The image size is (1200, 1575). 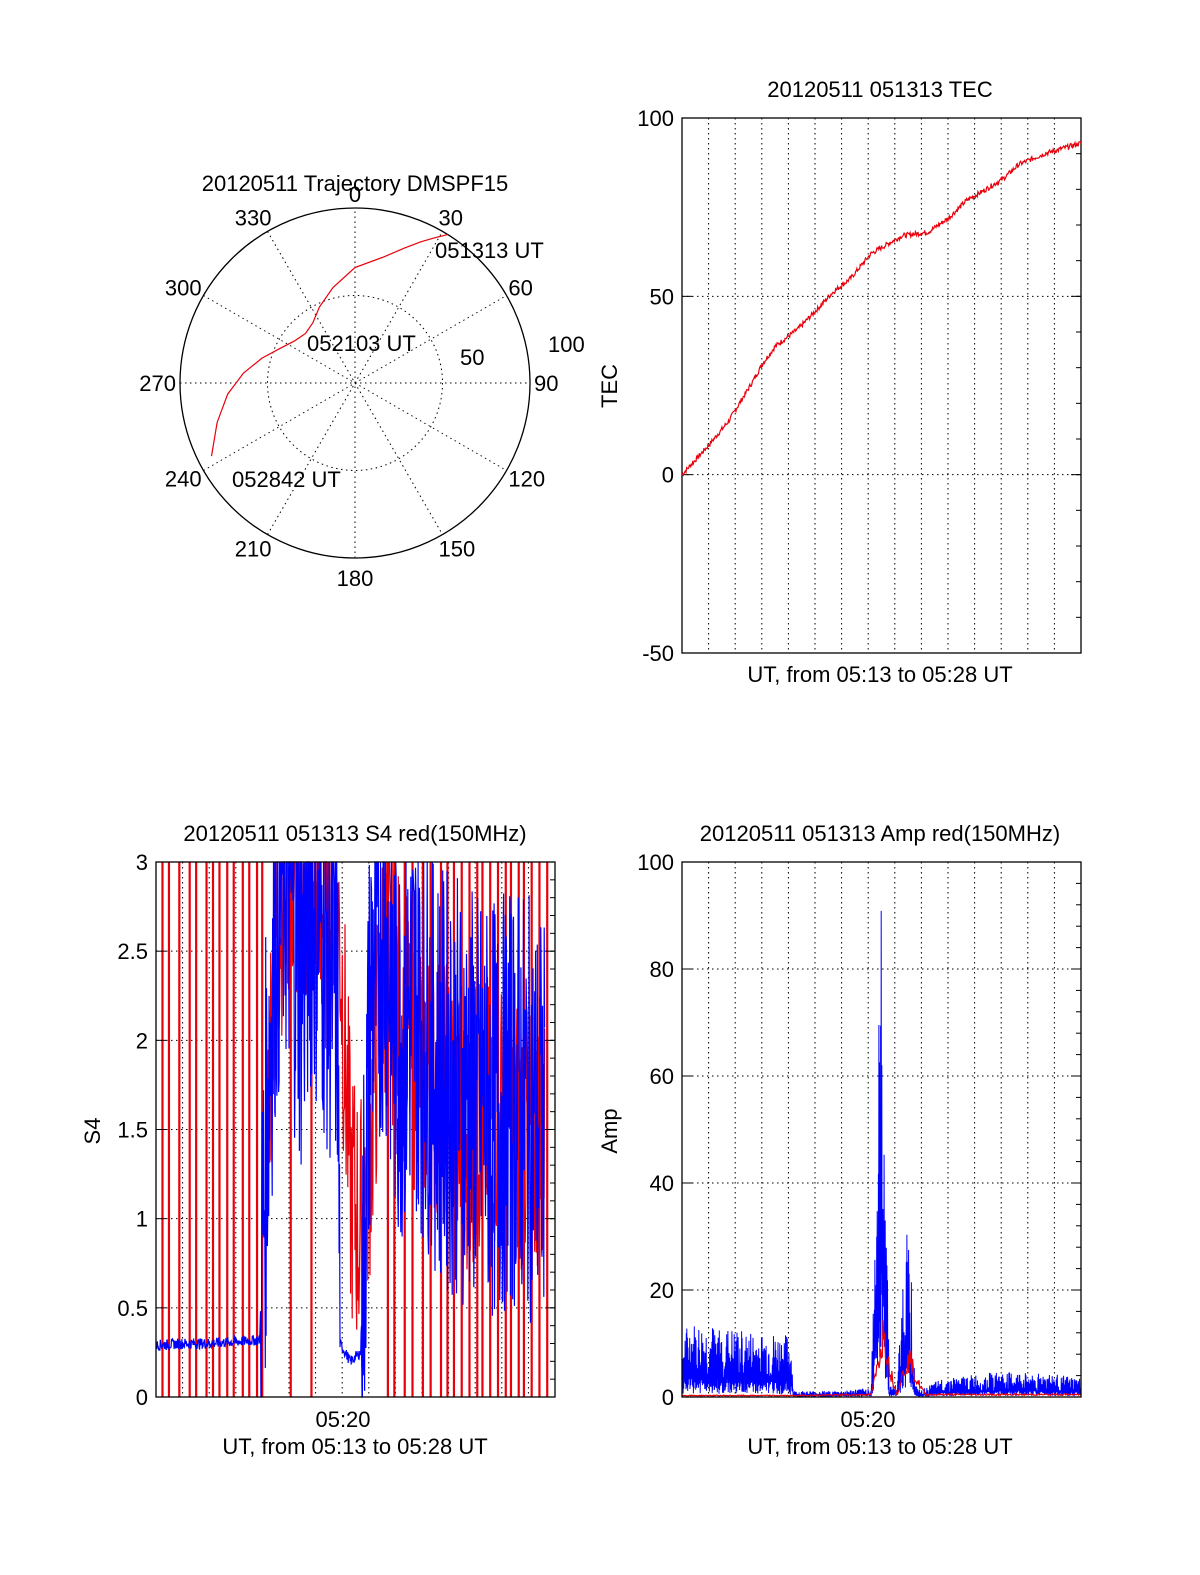 What do you see at coordinates (253, 218) in the screenshot?
I see `polar-angle-label: 330` at bounding box center [253, 218].